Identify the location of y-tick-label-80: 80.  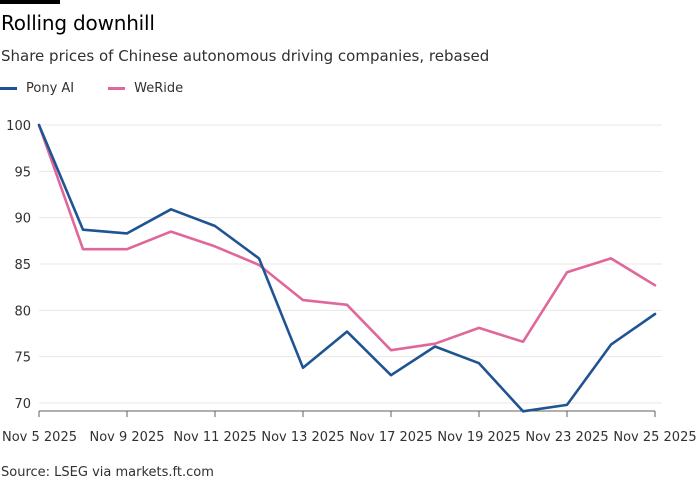
(22, 311).